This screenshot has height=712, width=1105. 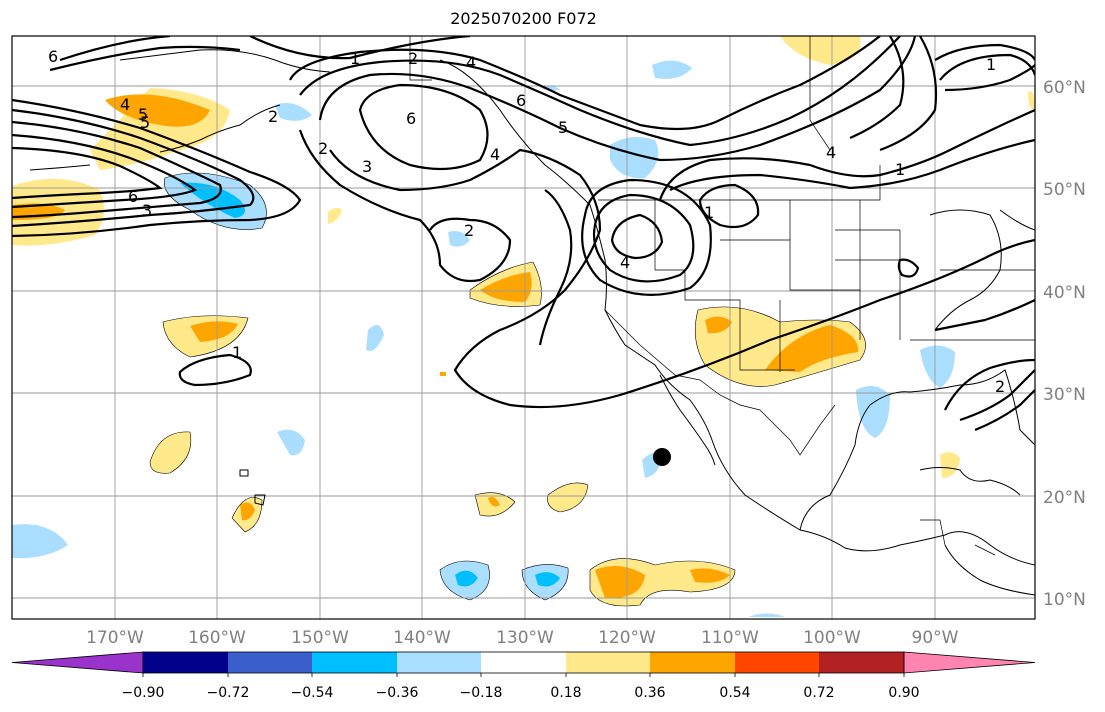 What do you see at coordinates (734, 693) in the screenshot?
I see `colorbar-tick-label: 0.54` at bounding box center [734, 693].